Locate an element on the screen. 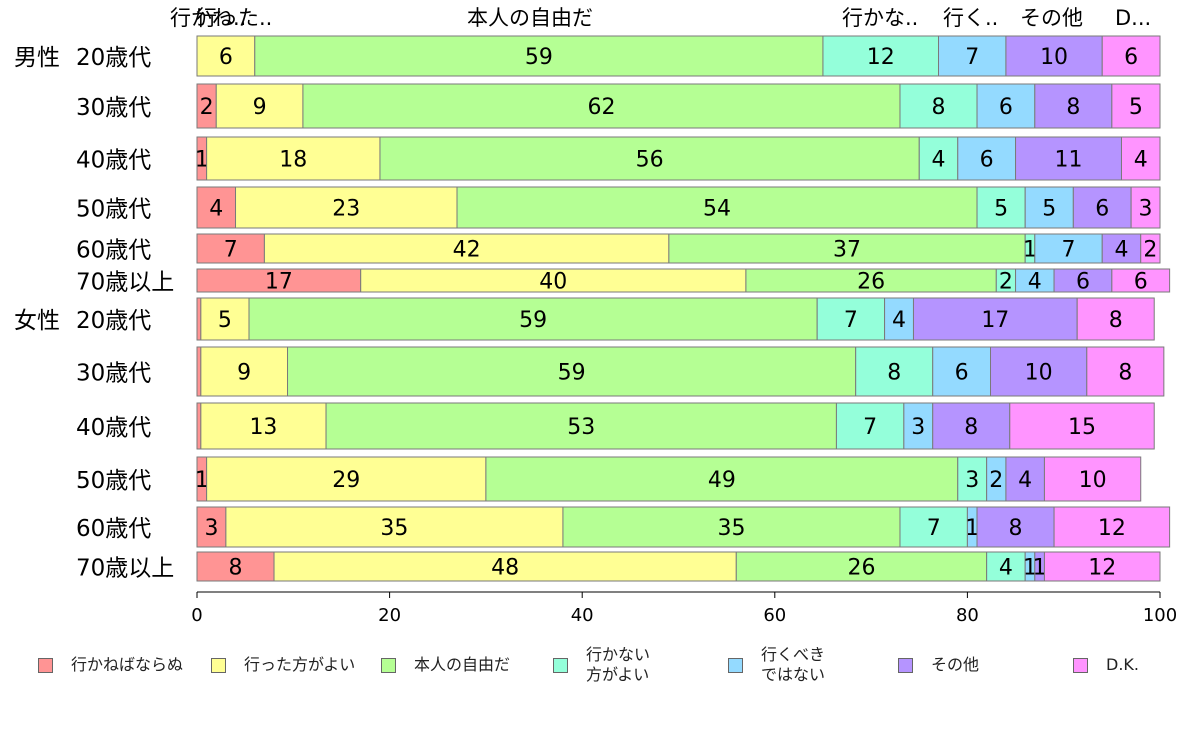 This screenshot has height=736, width=1188. data-label: 29 is located at coordinates (346, 480).